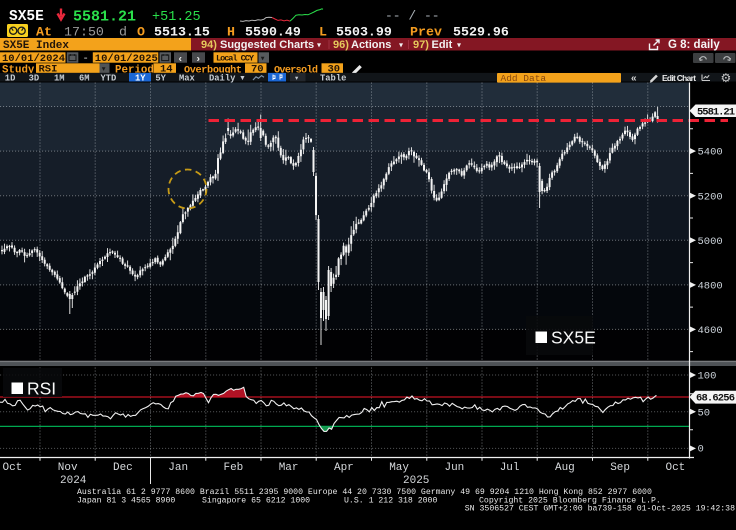 The height and width of the screenshot is (530, 736). Describe the element at coordinates (426, 32) in the screenshot. I see `svg-text: Prev` at that location.